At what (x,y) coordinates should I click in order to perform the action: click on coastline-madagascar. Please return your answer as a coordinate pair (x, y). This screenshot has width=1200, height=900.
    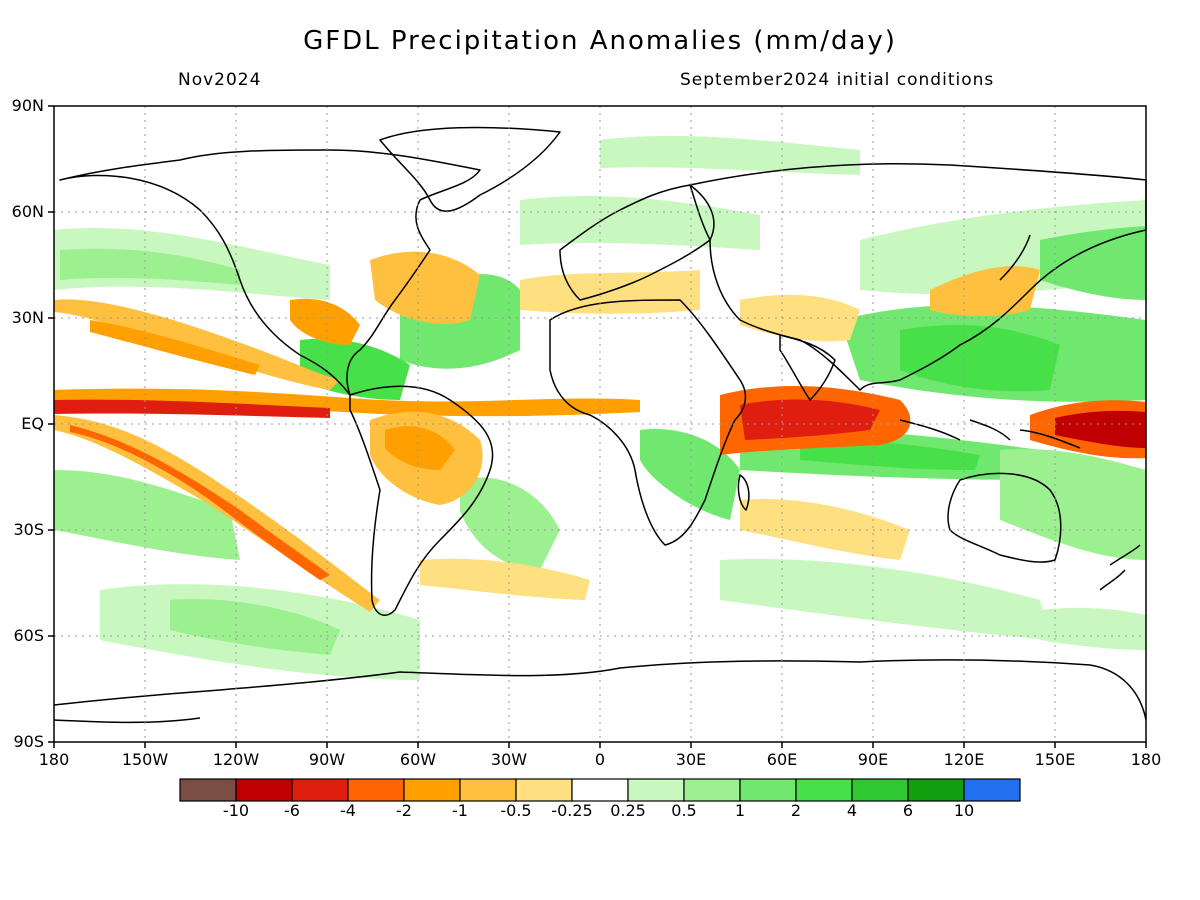
    Looking at the image, I should click on (743, 492).